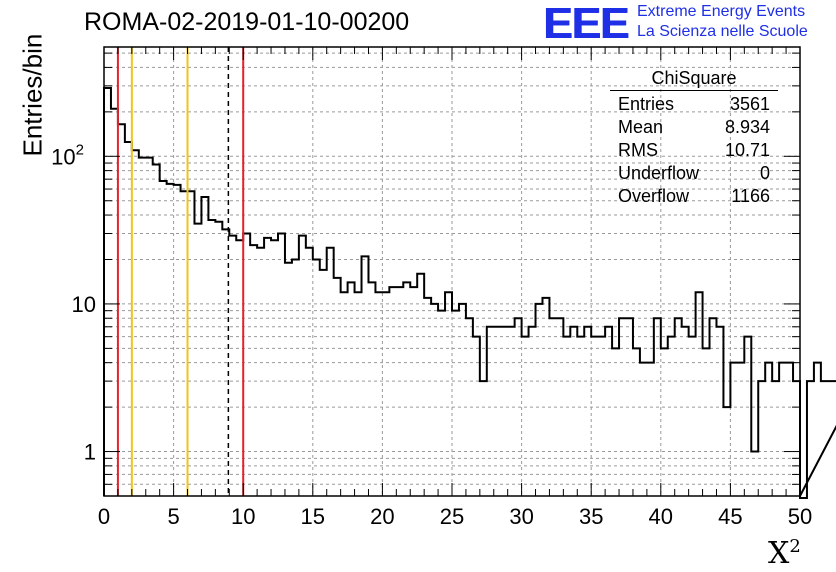  Describe the element at coordinates (646, 104) in the screenshot. I see `stats-label: Entries` at that location.